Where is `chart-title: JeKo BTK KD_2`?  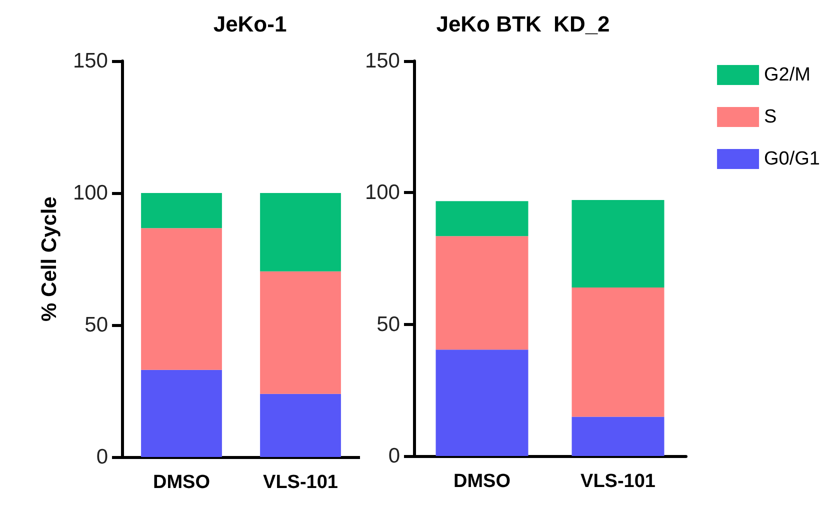
chart-title: JeKo BTK KD_2 is located at coordinates (523, 24).